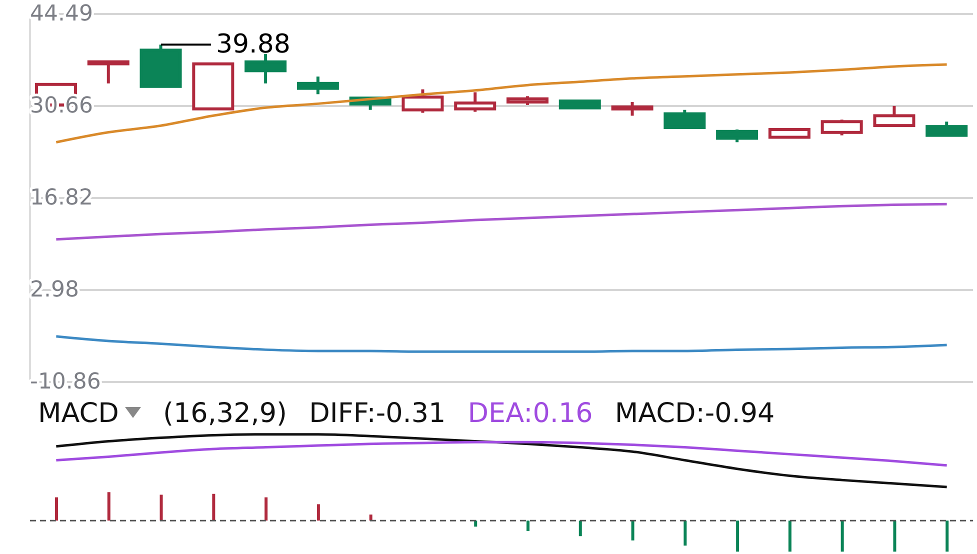  What do you see at coordinates (61, 14) in the screenshot?
I see `y-tick-label: 44.49` at bounding box center [61, 14].